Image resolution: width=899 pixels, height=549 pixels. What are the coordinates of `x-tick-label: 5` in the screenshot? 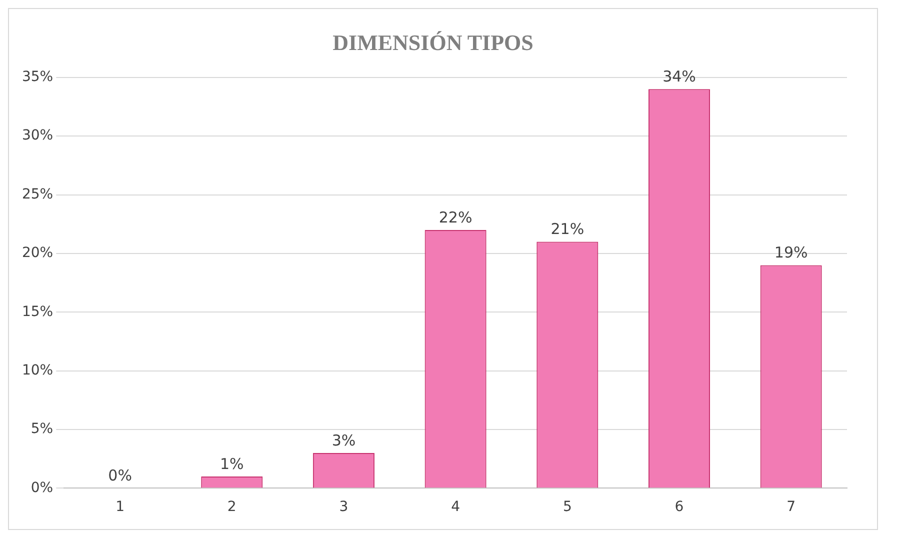 It's located at (567, 507).